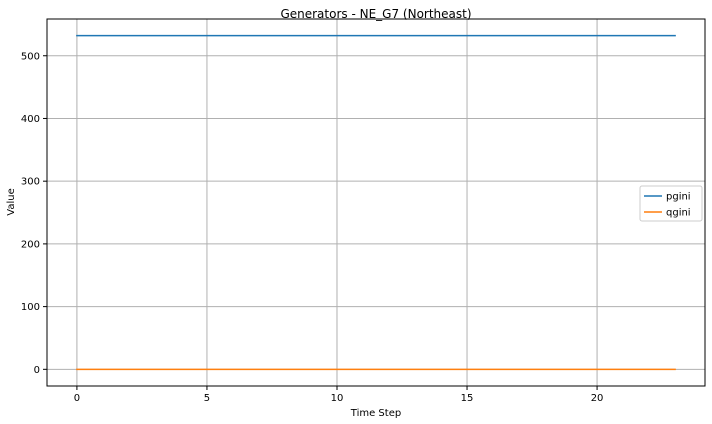 This screenshot has width=712, height=424. Describe the element at coordinates (597, 398) in the screenshot. I see `x-tick-label: 20` at that location.